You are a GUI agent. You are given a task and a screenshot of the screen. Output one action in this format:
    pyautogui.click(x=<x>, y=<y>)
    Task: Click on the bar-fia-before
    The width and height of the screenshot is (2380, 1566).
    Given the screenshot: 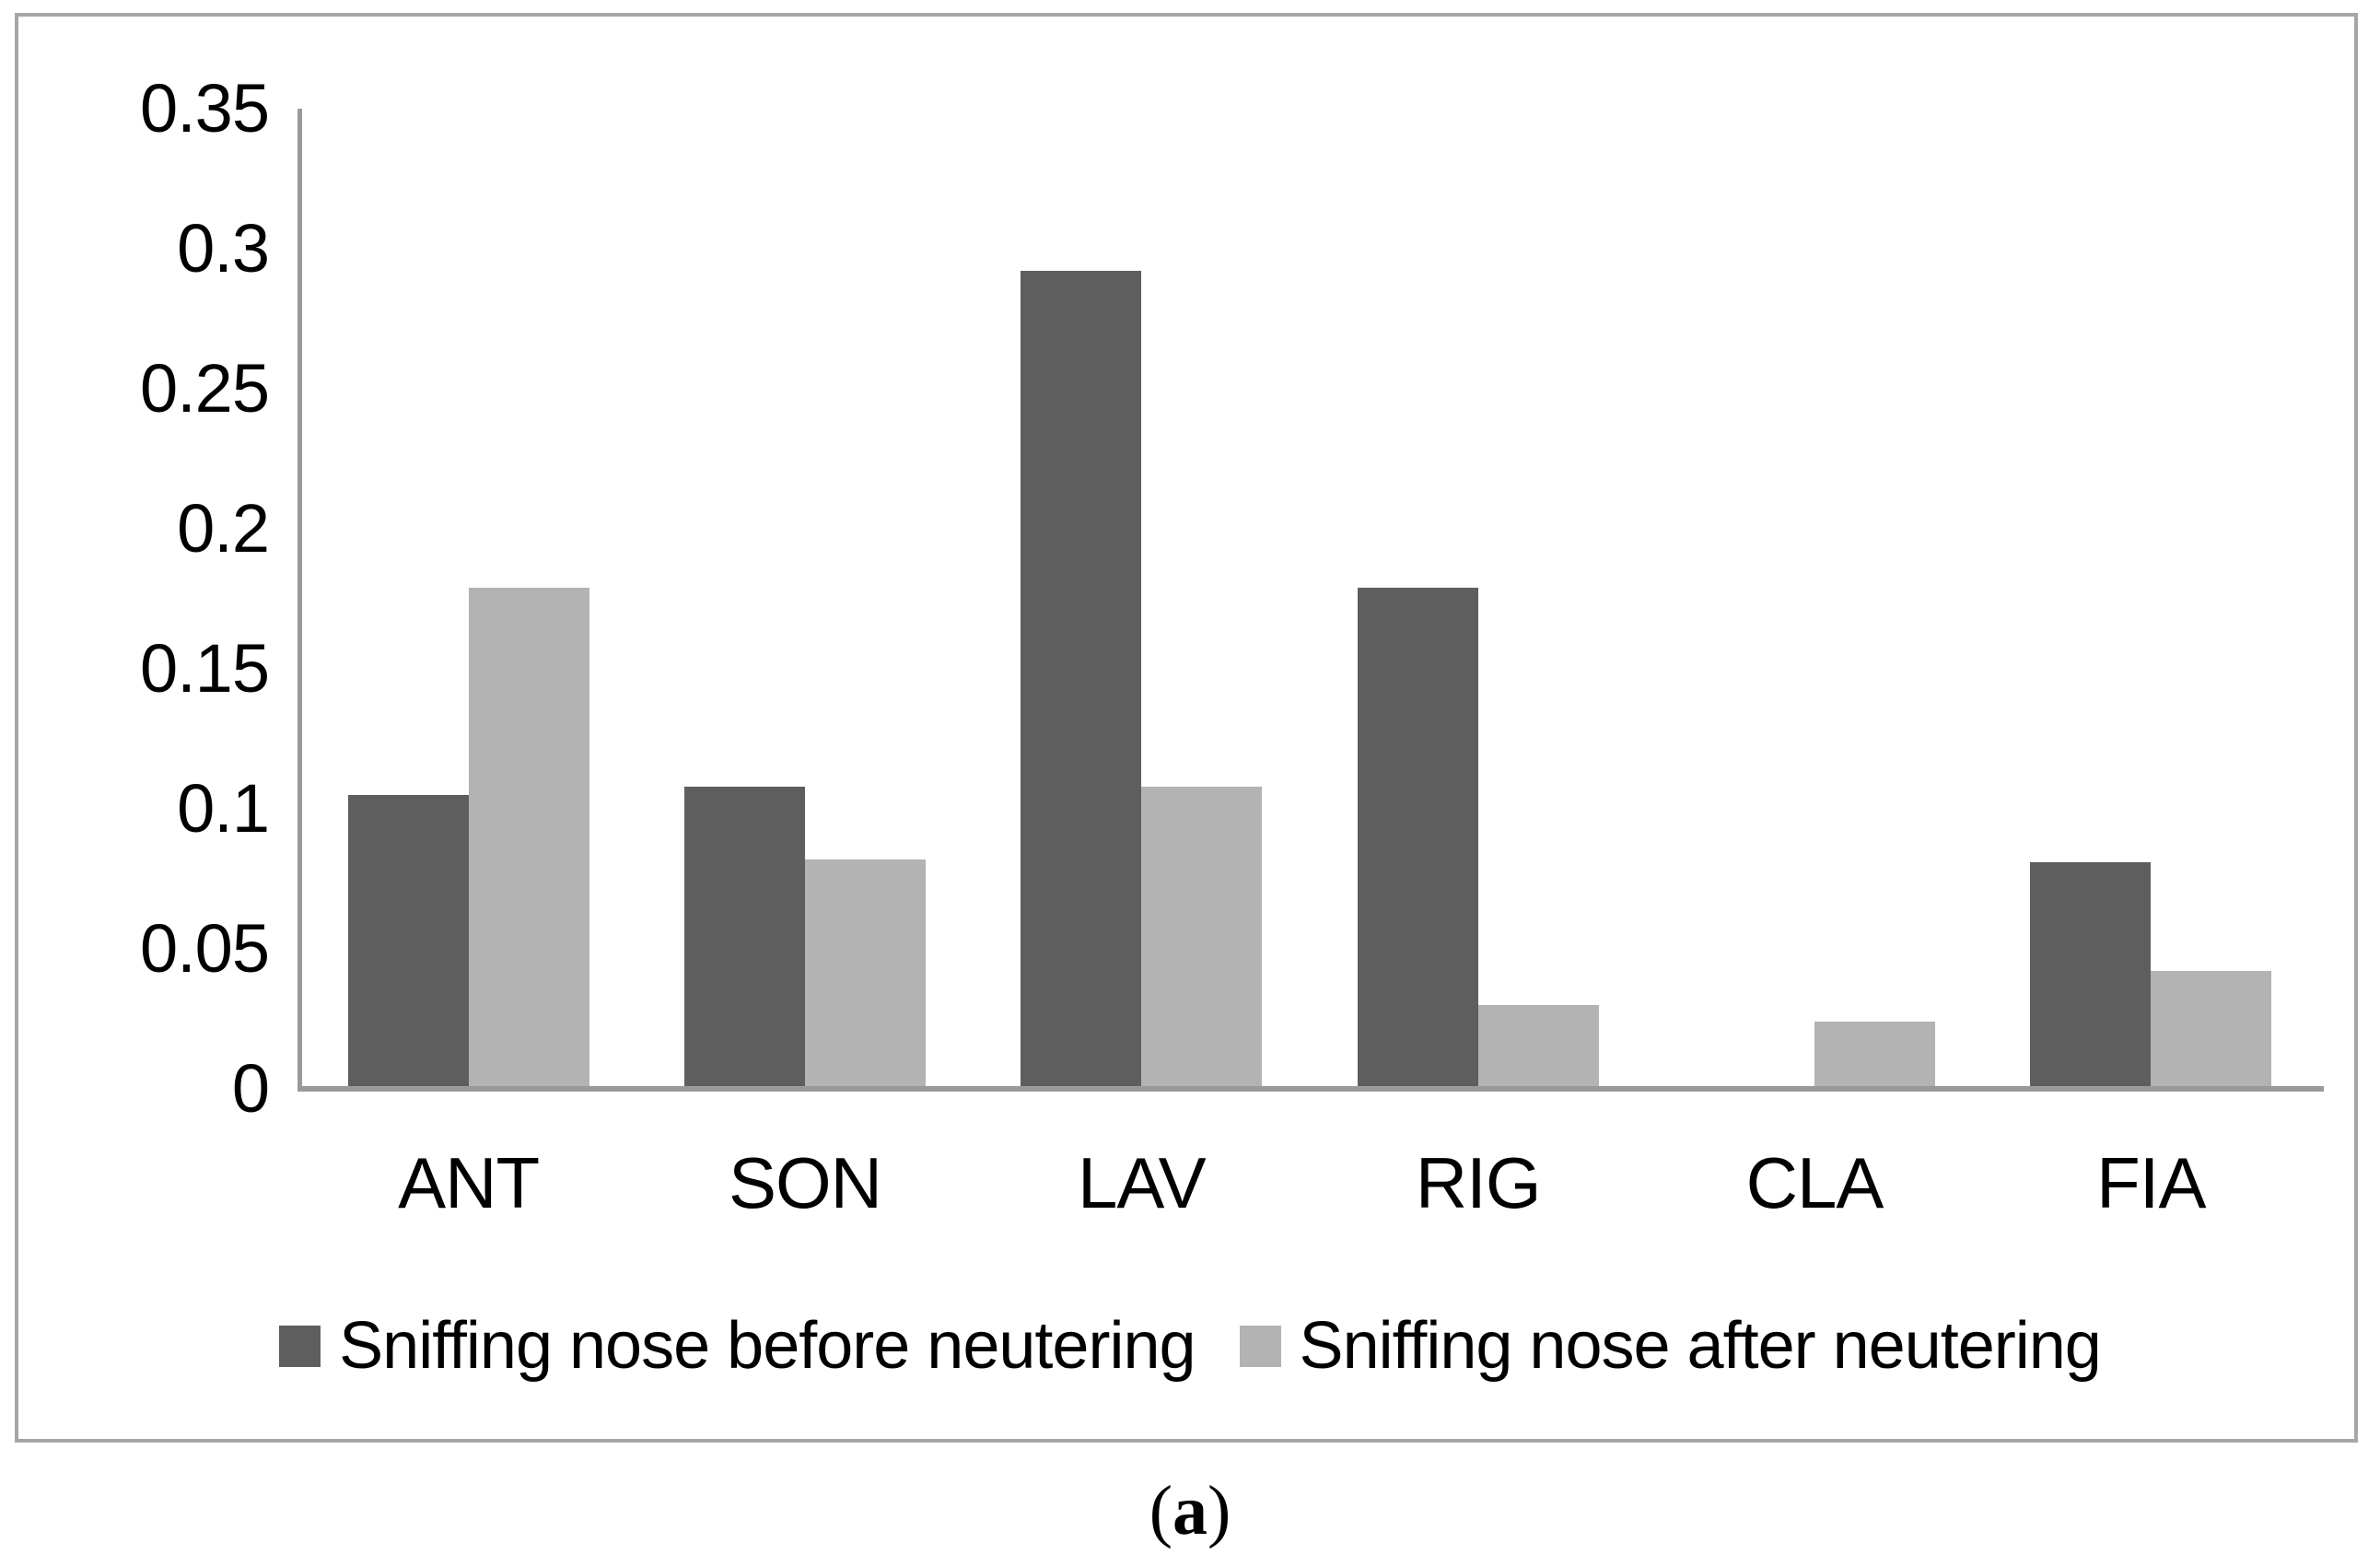 What is the action you would take?
    pyautogui.click(x=2091, y=975)
    